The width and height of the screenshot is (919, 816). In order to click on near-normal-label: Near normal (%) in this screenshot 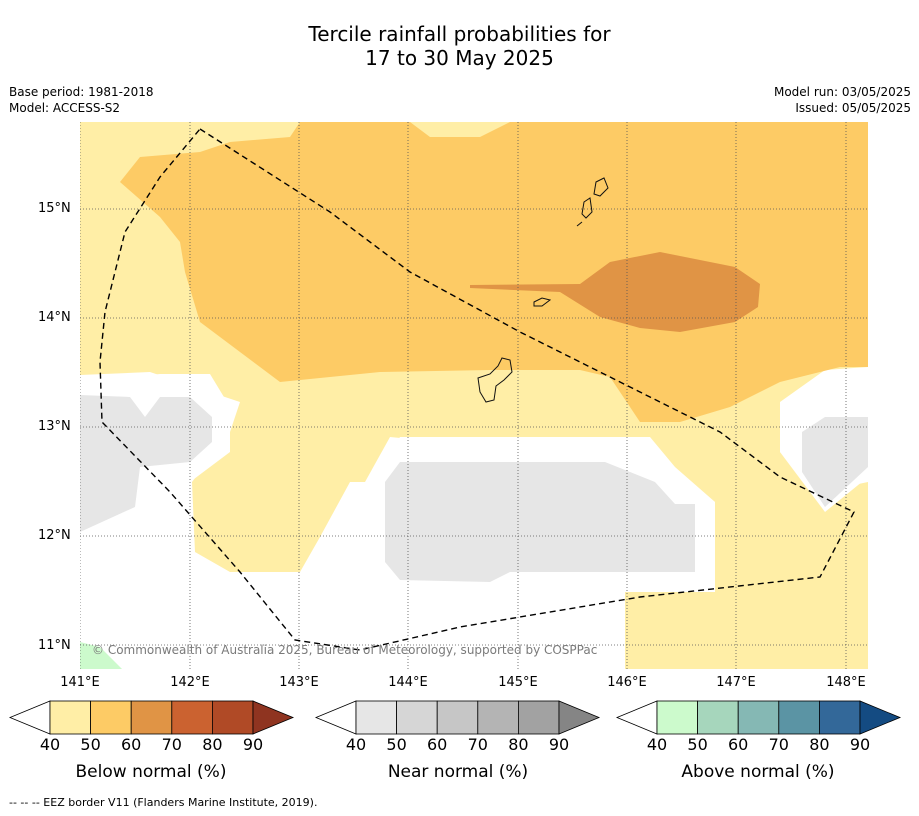, I will do `click(458, 772)`.